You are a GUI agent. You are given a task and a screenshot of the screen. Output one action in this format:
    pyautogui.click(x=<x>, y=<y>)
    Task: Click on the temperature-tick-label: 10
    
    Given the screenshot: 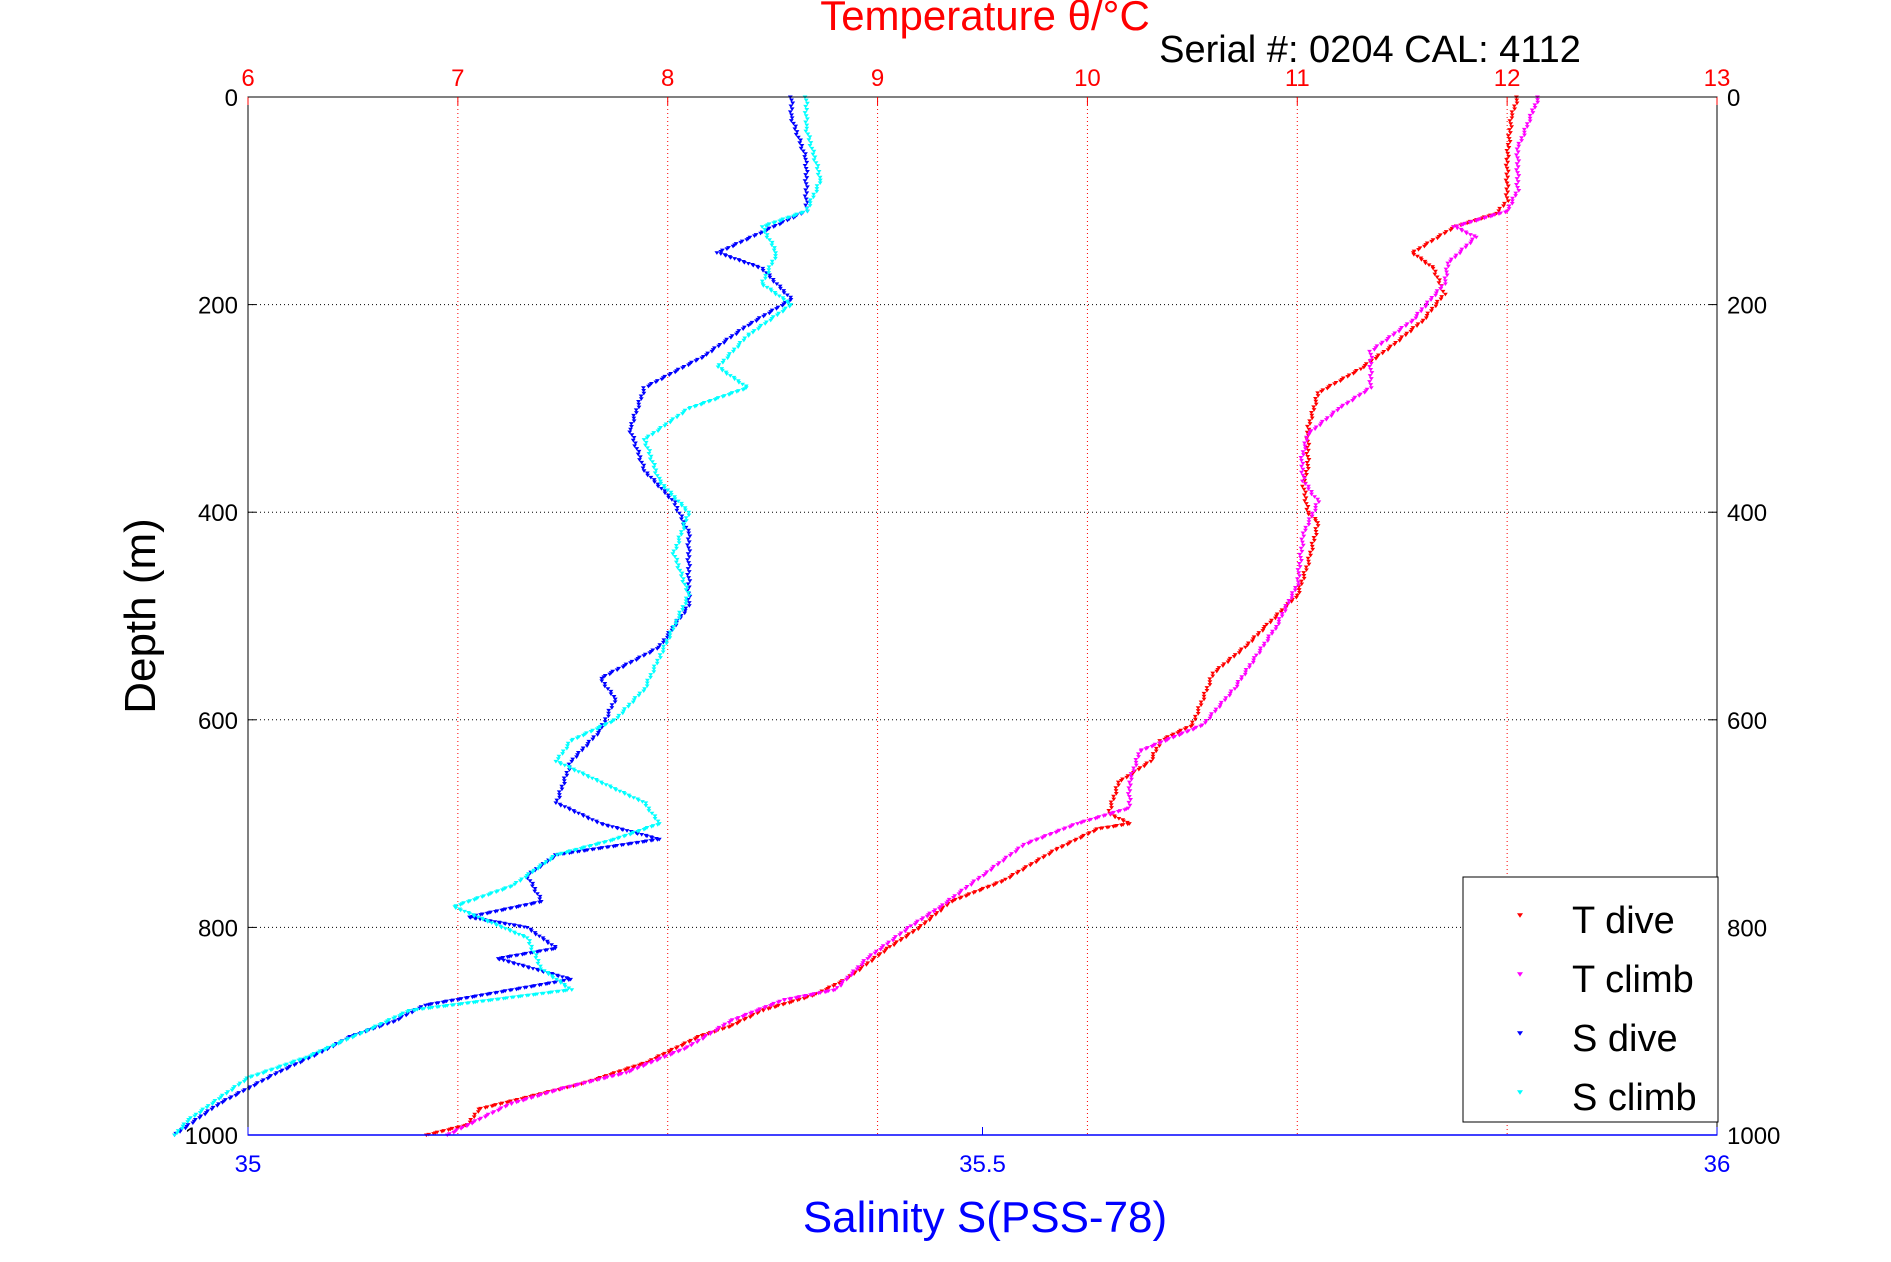 What is the action you would take?
    pyautogui.click(x=1087, y=78)
    